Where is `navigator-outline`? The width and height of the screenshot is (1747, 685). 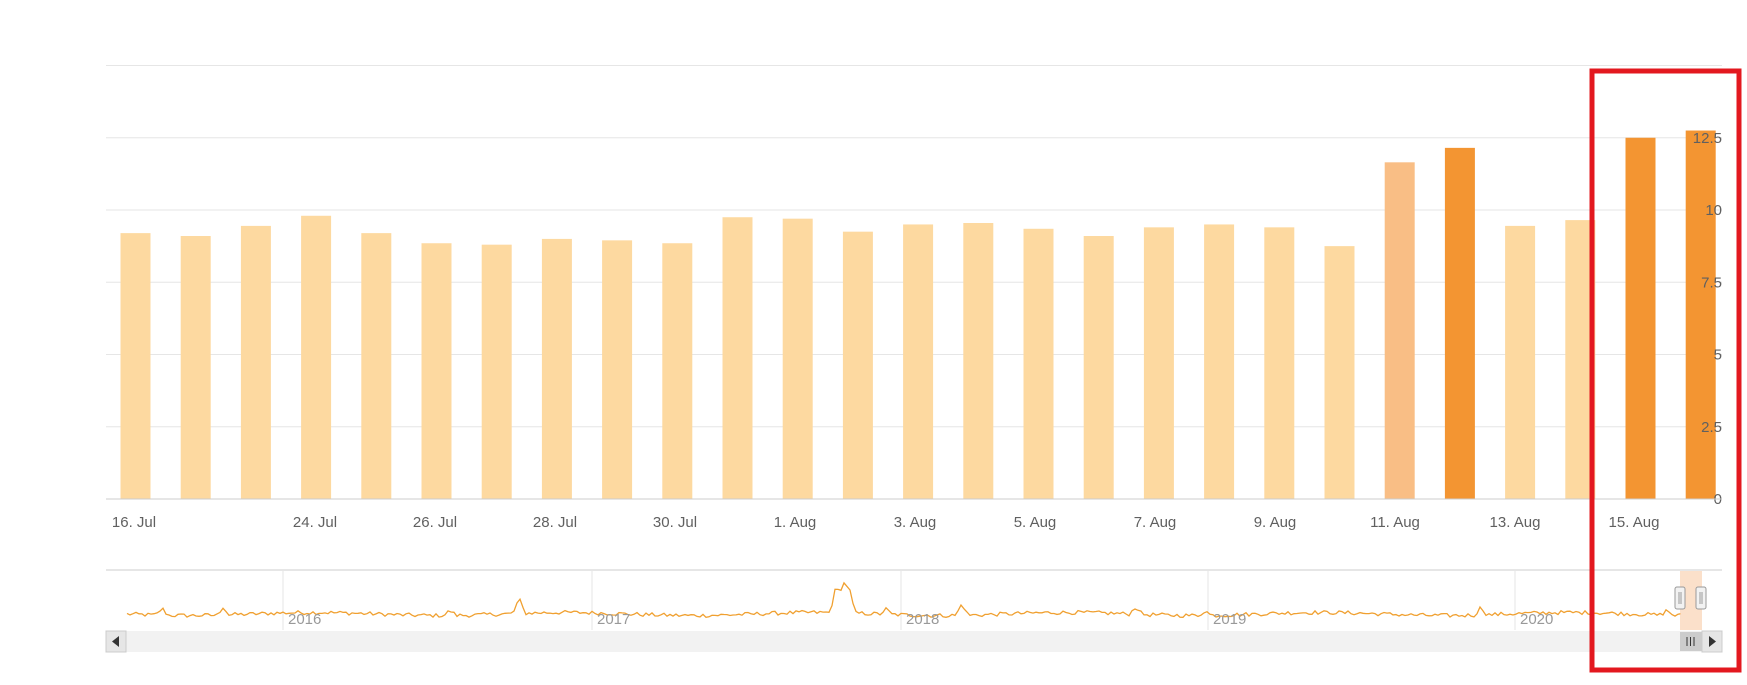 navigator-outline is located at coordinates (914, 600).